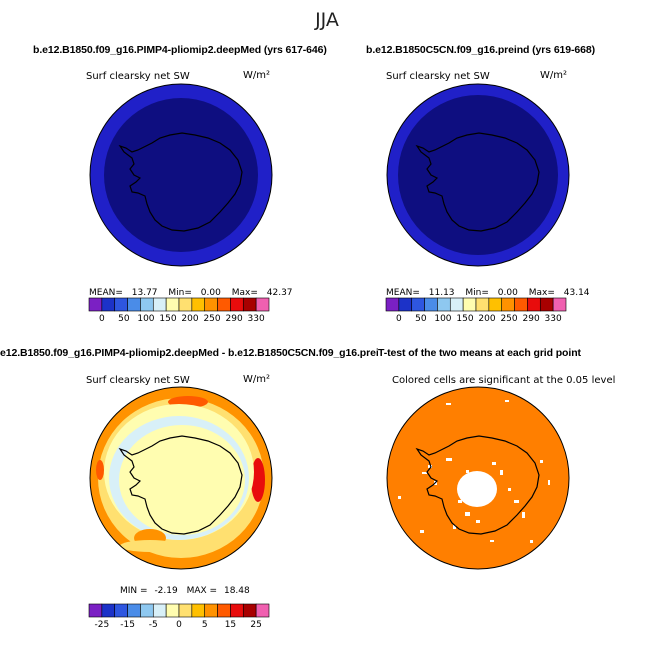  What do you see at coordinates (153, 625) in the screenshot?
I see `colorbar-tick-label: -5` at bounding box center [153, 625].